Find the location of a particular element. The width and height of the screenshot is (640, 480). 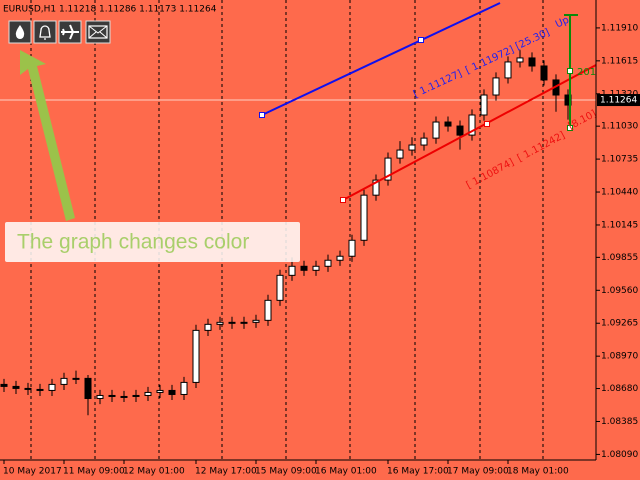

mail-button is located at coordinates (98, 32).